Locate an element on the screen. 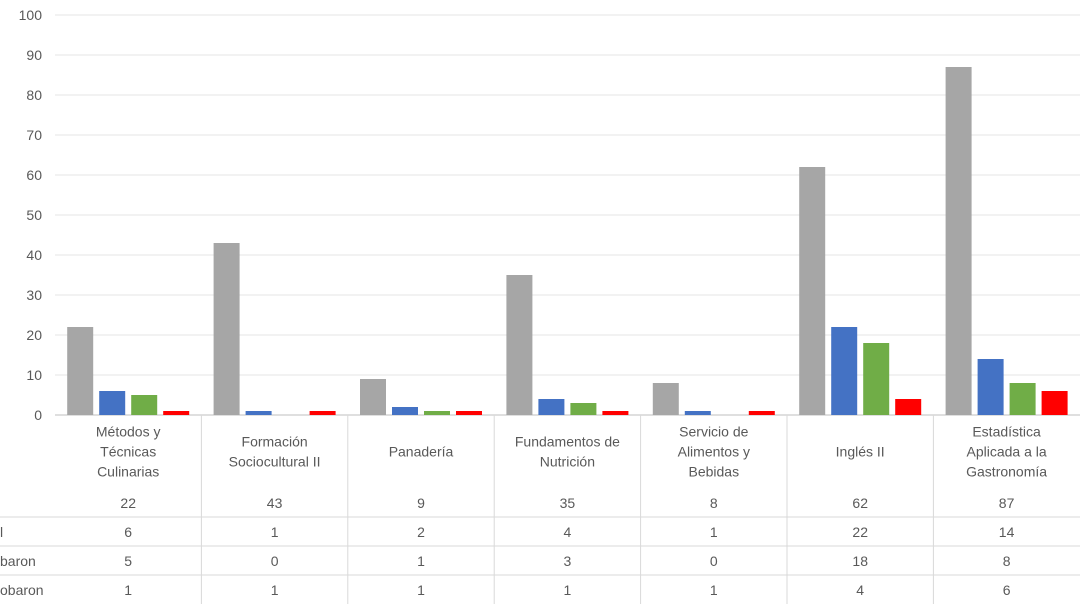 Image resolution: width=1080 pixels, height=604 pixels. y-tick-label: 50 is located at coordinates (34, 215).